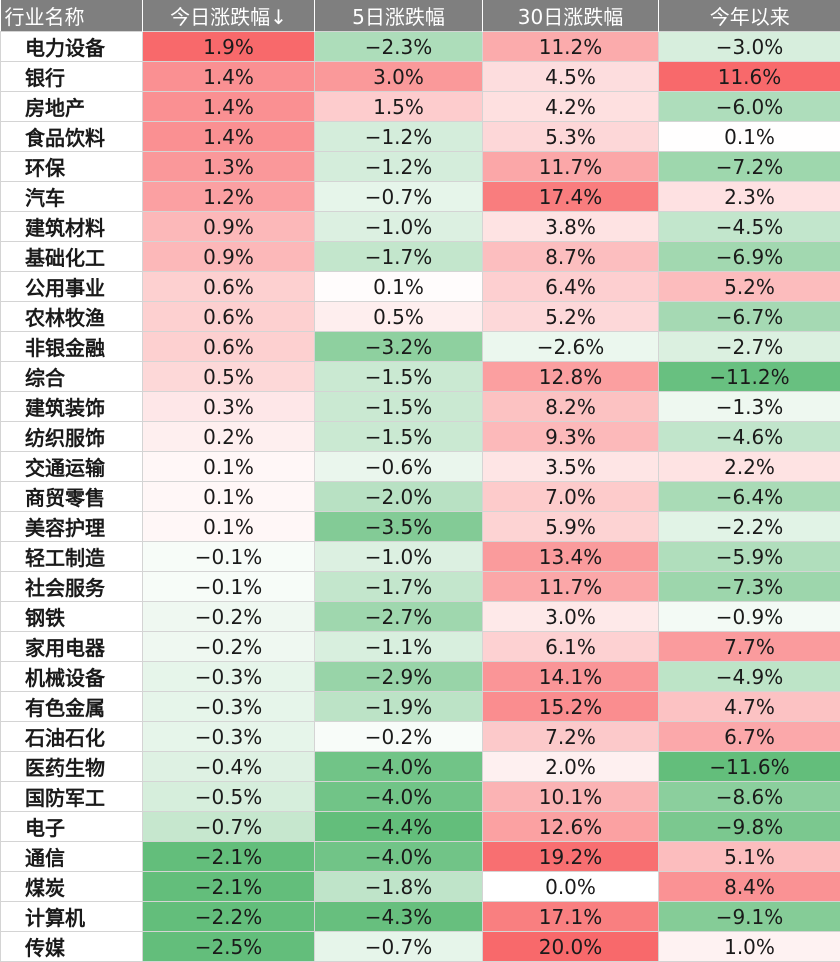 The image size is (840, 962). What do you see at coordinates (72, 317) in the screenshot?
I see `sector-name-cell: 农林牧渔` at bounding box center [72, 317].